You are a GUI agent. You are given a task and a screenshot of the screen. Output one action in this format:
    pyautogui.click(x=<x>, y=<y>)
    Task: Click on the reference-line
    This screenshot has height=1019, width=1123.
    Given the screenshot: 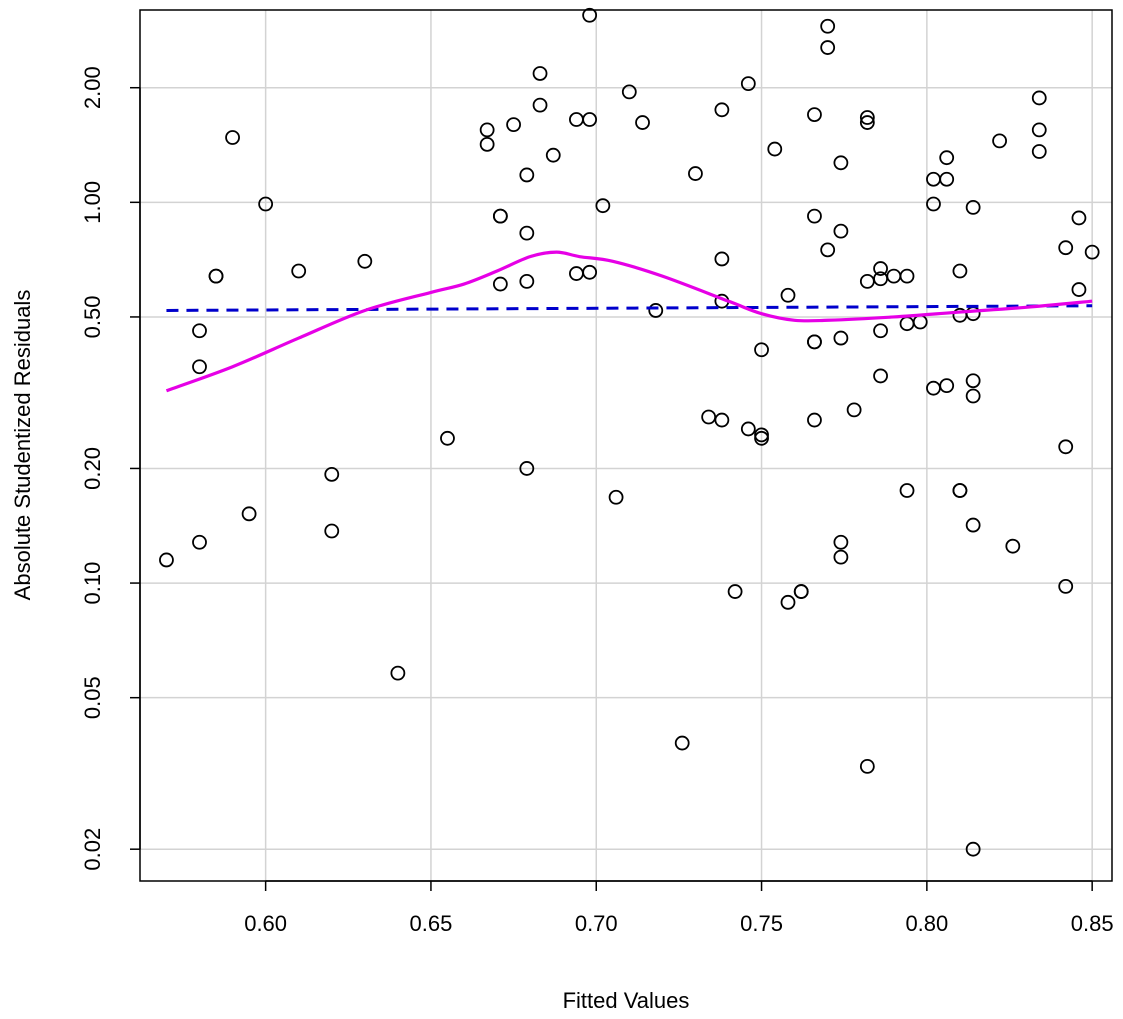 What is the action you would take?
    pyautogui.click(x=629, y=308)
    